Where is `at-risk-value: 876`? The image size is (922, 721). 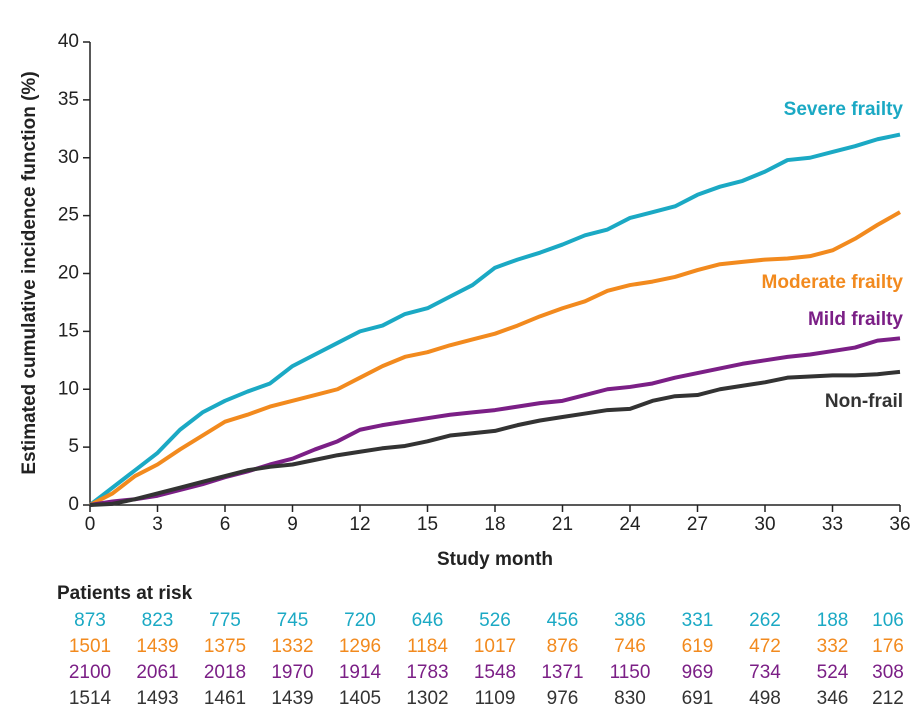 at-risk-value: 876 is located at coordinates (563, 646).